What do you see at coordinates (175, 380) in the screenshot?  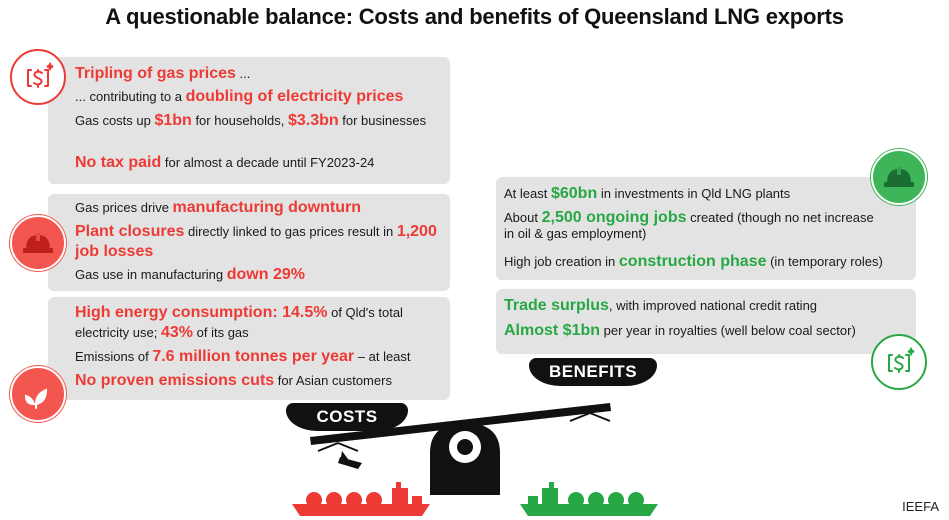 I see `highlight-text: No proven emissions cuts` at bounding box center [175, 380].